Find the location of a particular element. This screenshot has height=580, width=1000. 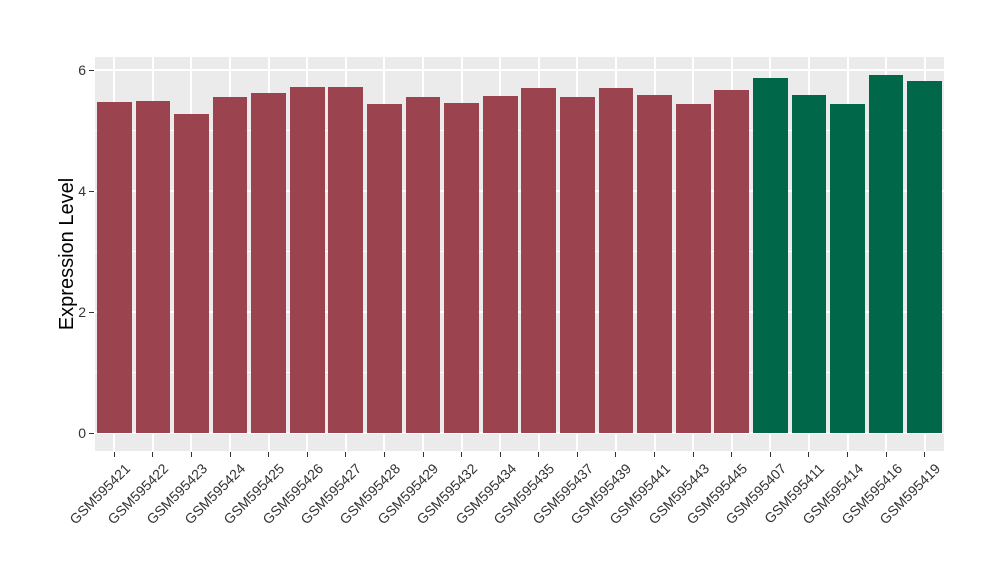

bar-GSM595422 is located at coordinates (153, 267).